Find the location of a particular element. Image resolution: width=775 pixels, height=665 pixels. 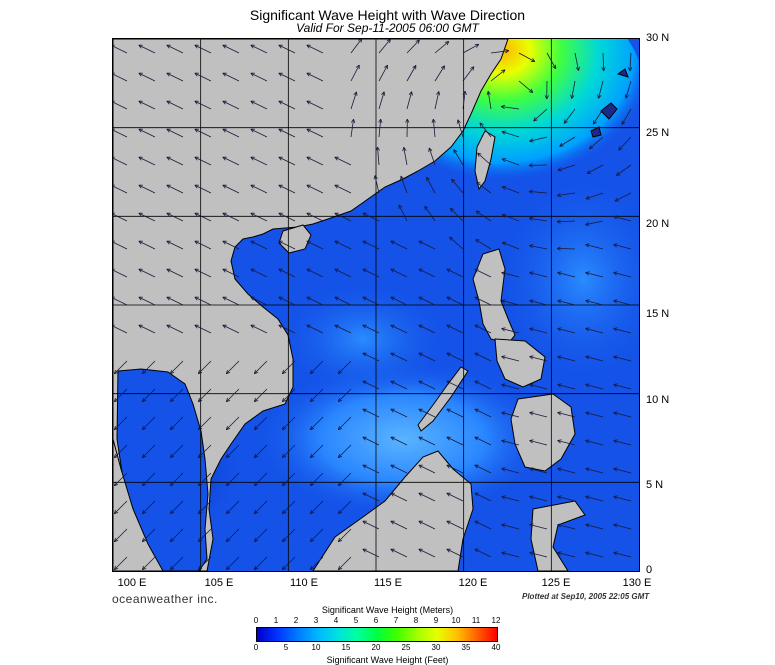

colorbar-meter-tick: 11 is located at coordinates (476, 620).